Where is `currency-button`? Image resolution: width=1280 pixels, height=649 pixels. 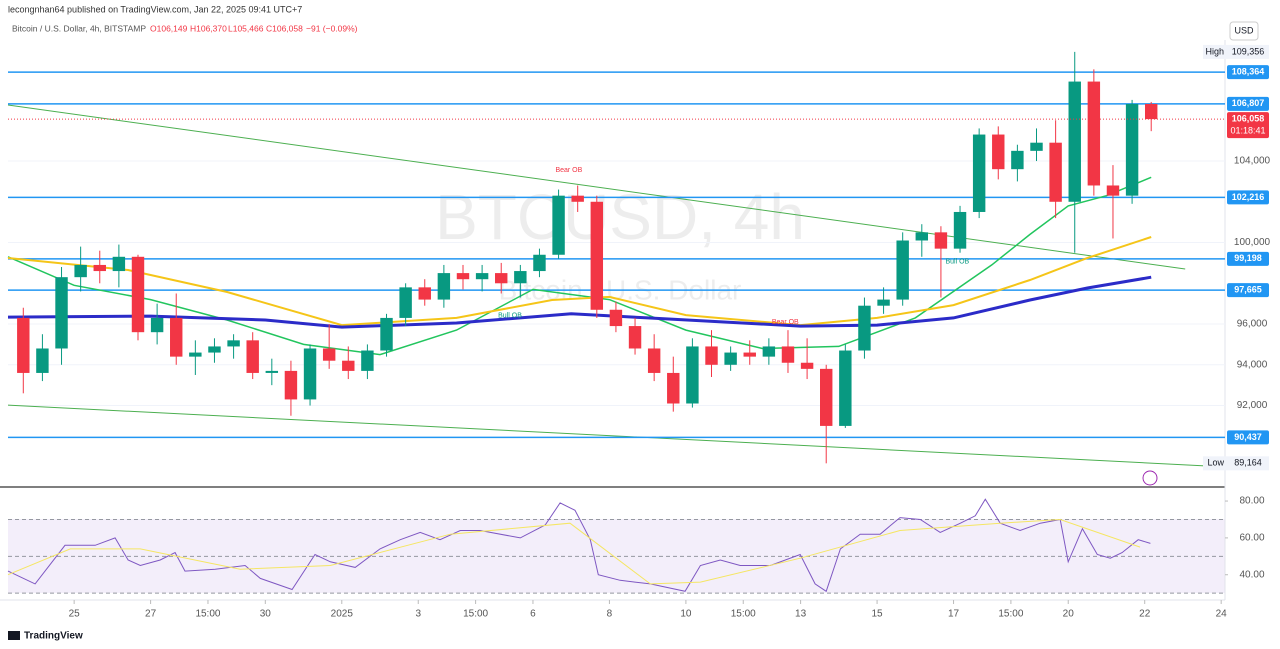 currency-button is located at coordinates (1244, 31).